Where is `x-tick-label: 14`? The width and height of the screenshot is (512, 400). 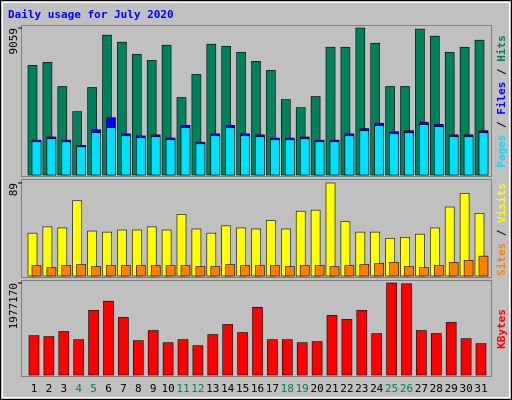 x-tick-label: 14 is located at coordinates (228, 388).